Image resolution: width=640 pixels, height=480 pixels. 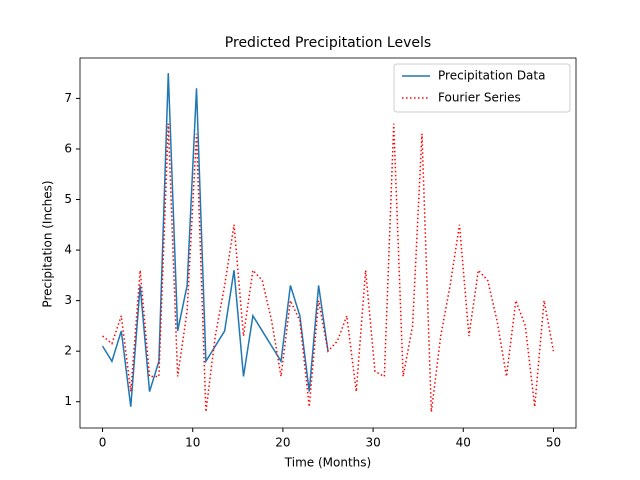 I want to click on x-tick-label: 0, so click(x=103, y=443).